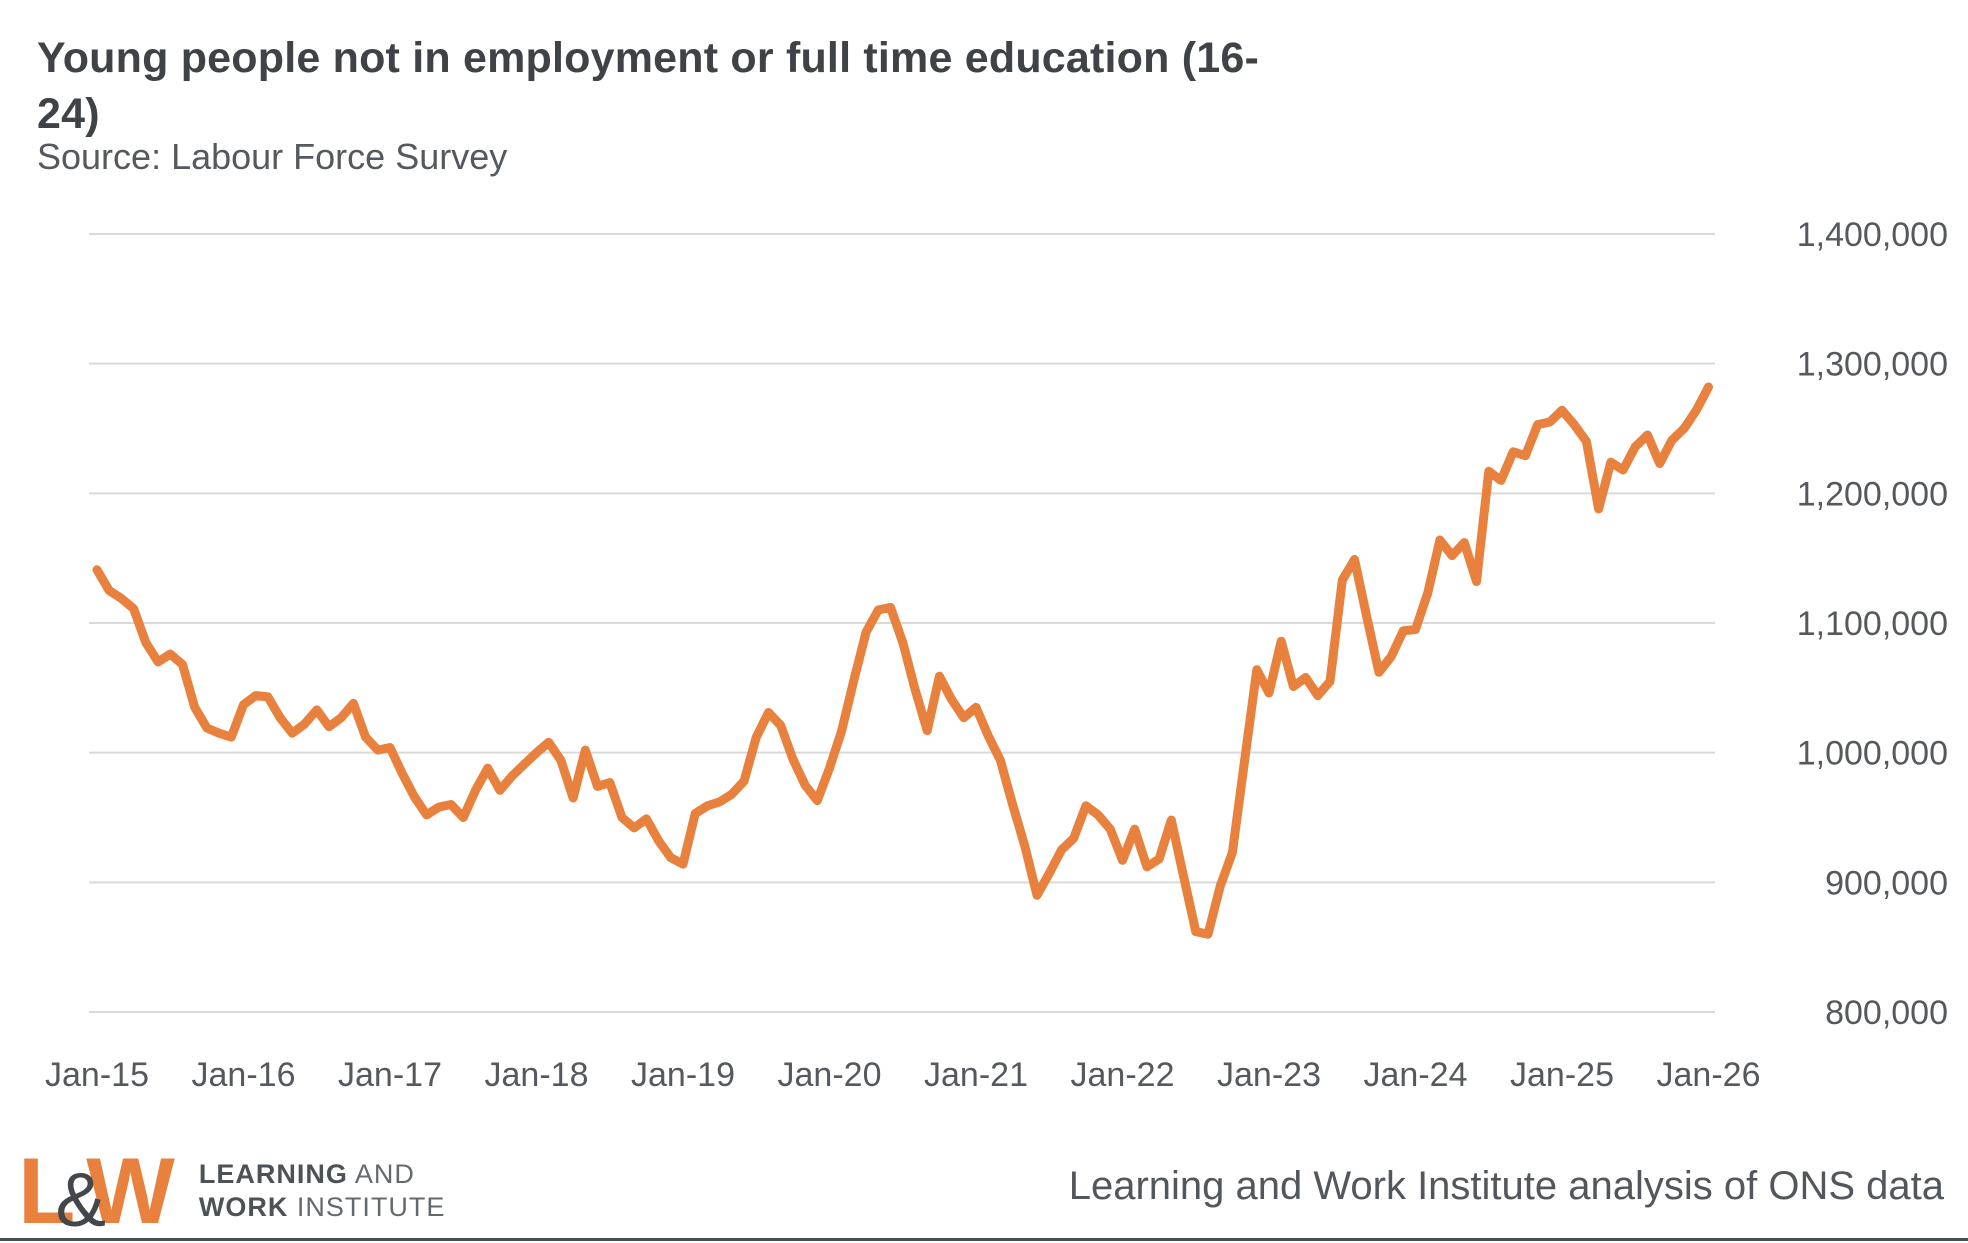  What do you see at coordinates (322, 1191) in the screenshot?
I see `lw-logo-text: LEARNING AND WORK INSTITUTE` at bounding box center [322, 1191].